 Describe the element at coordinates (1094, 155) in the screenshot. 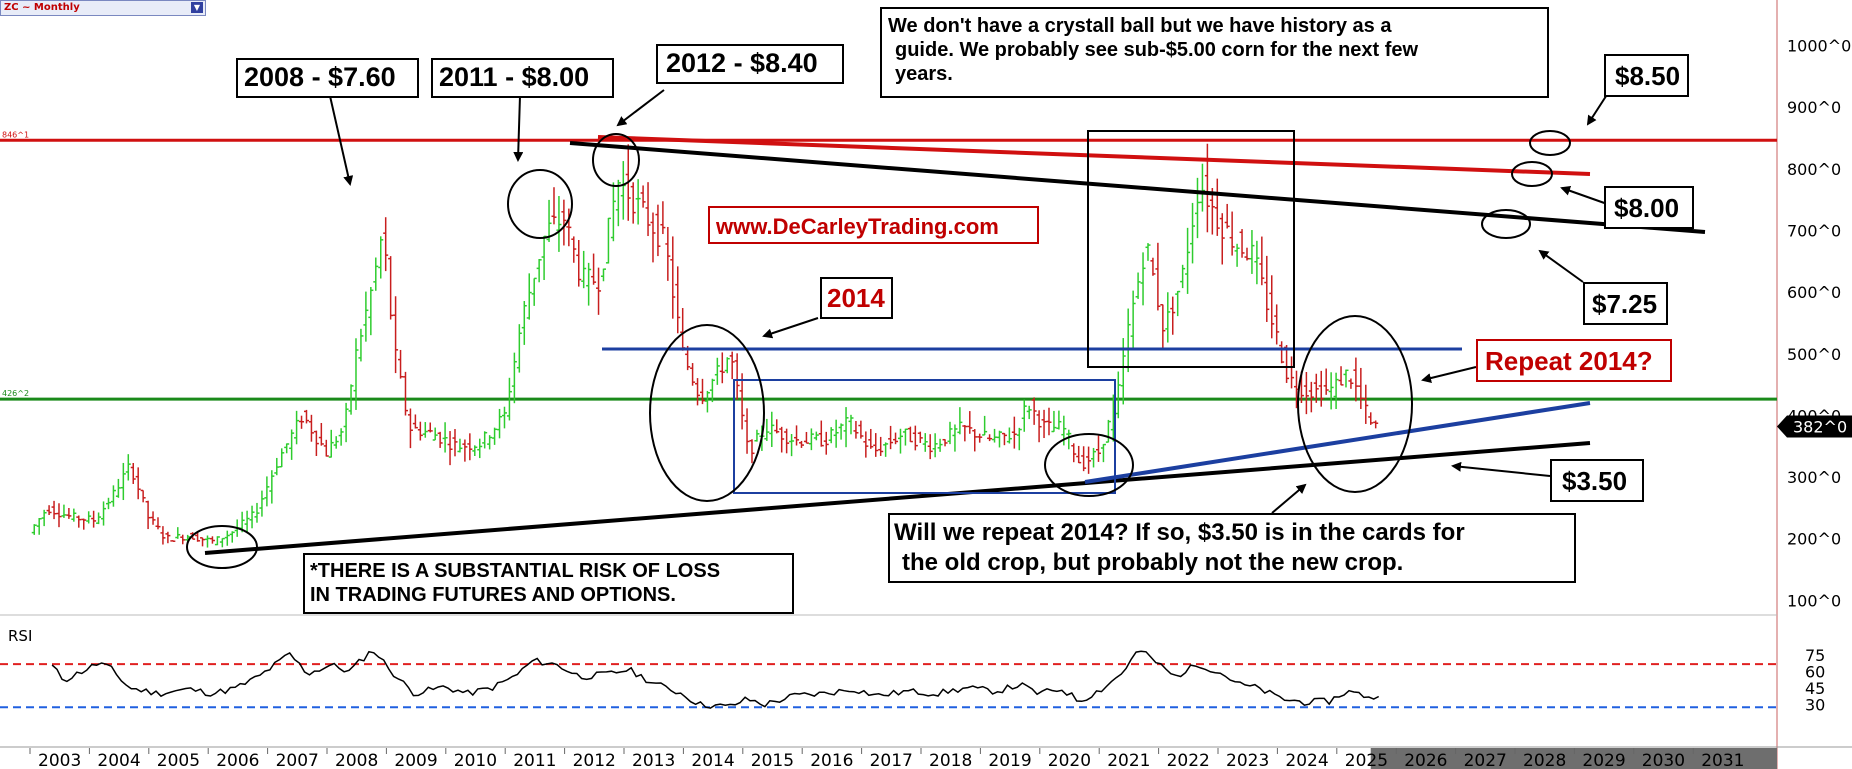

I see `red-trendline` at that location.